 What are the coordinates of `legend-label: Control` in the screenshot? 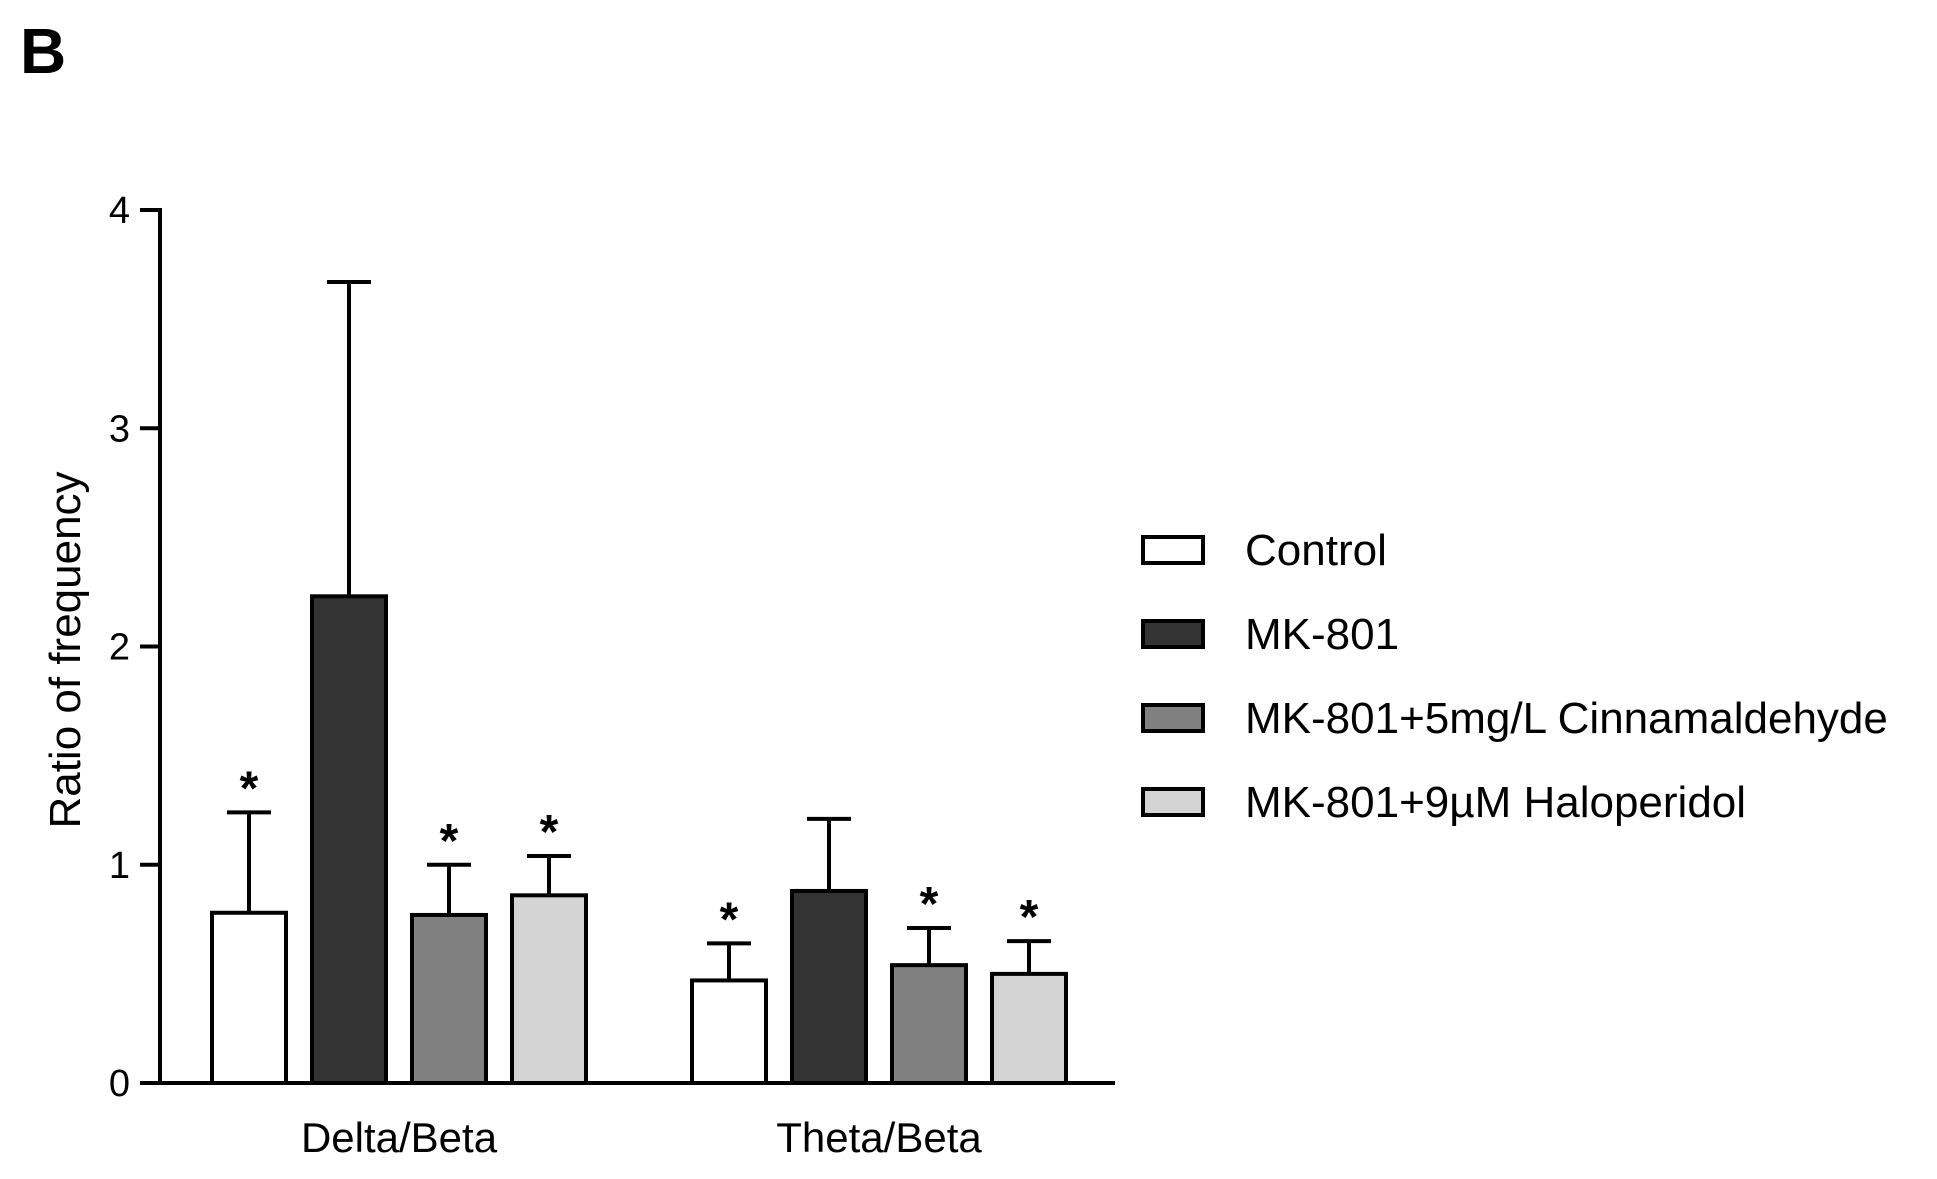 It's located at (1316, 550).